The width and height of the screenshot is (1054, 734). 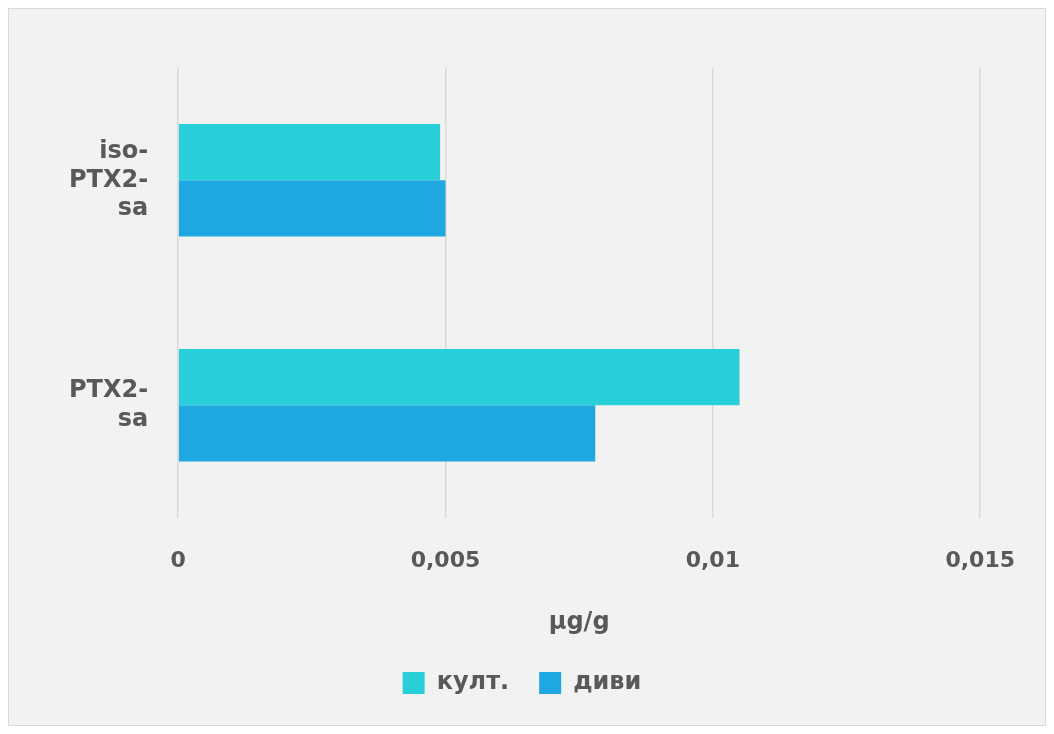 I want to click on legend-label: култ., so click(x=473, y=681).